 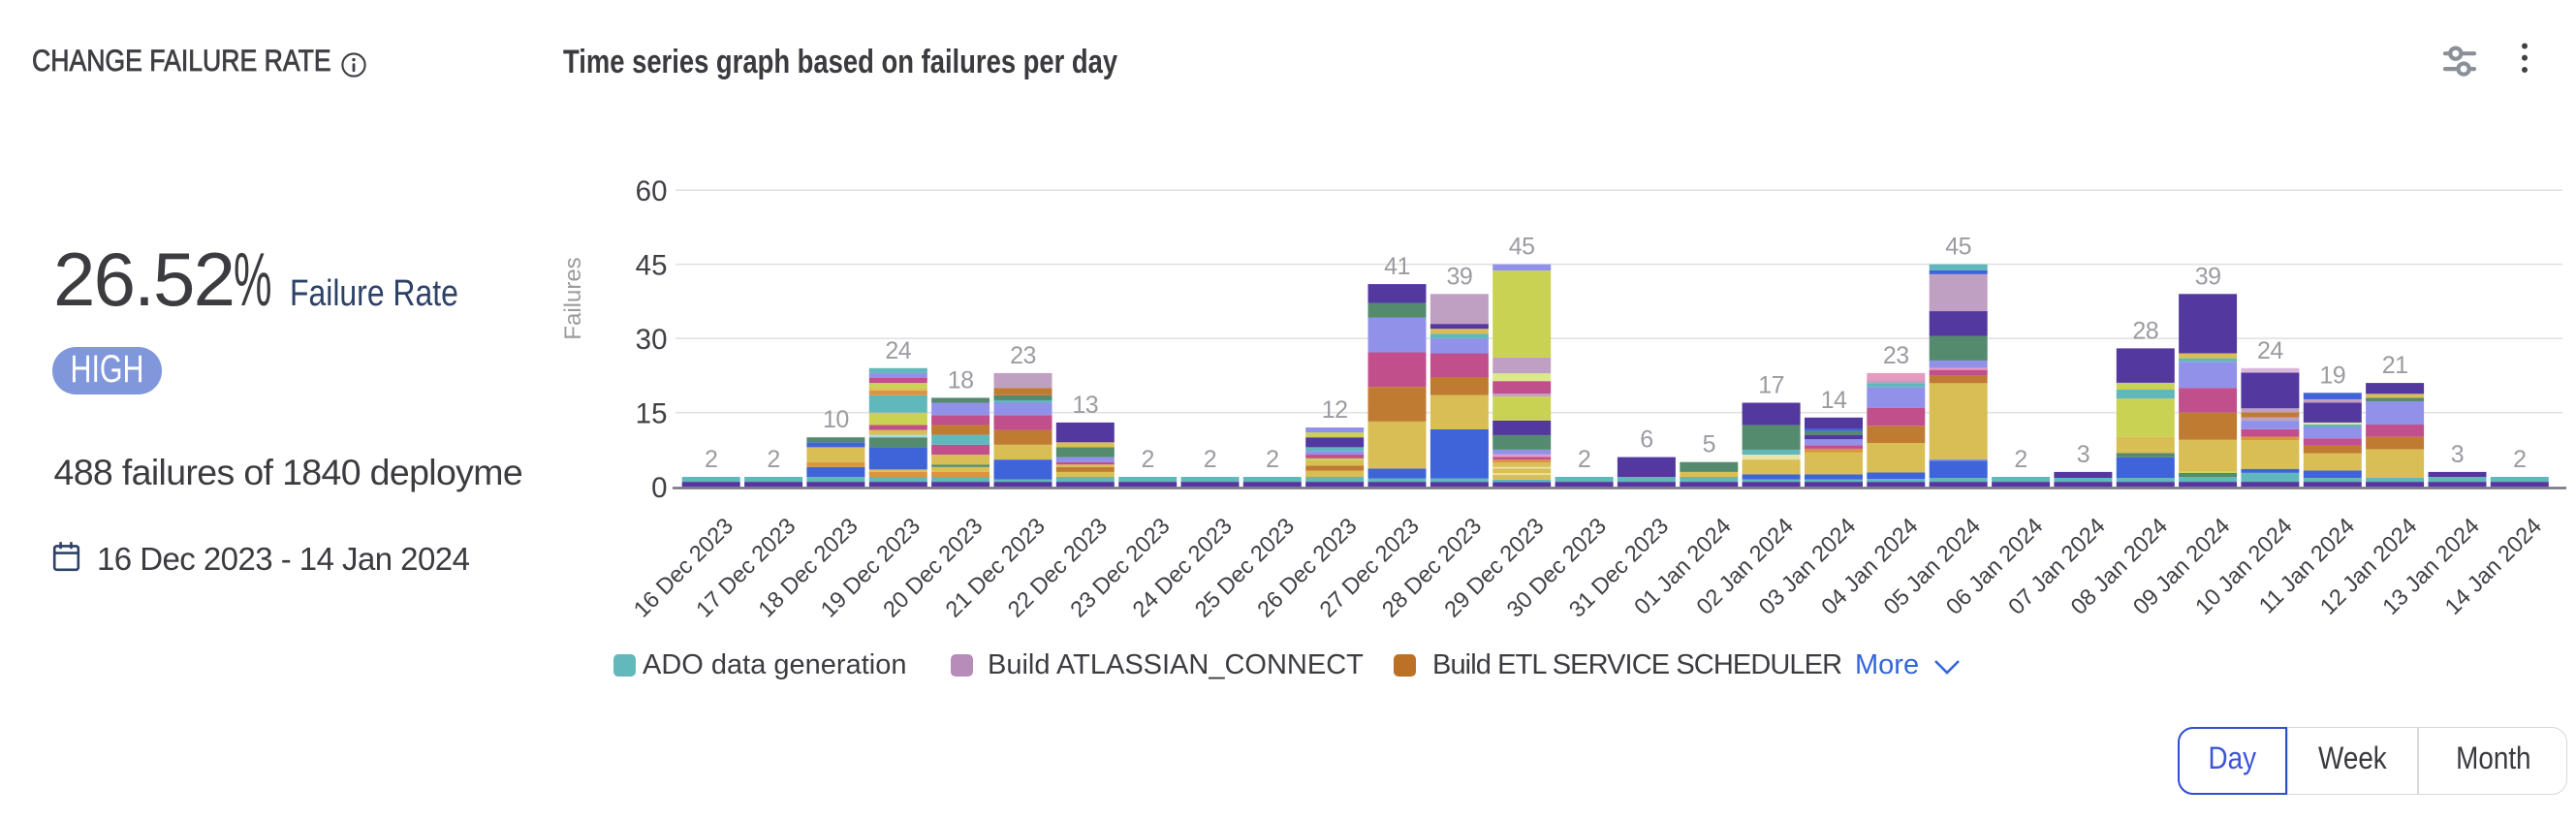 I want to click on svg-text: 0, so click(x=659, y=488).